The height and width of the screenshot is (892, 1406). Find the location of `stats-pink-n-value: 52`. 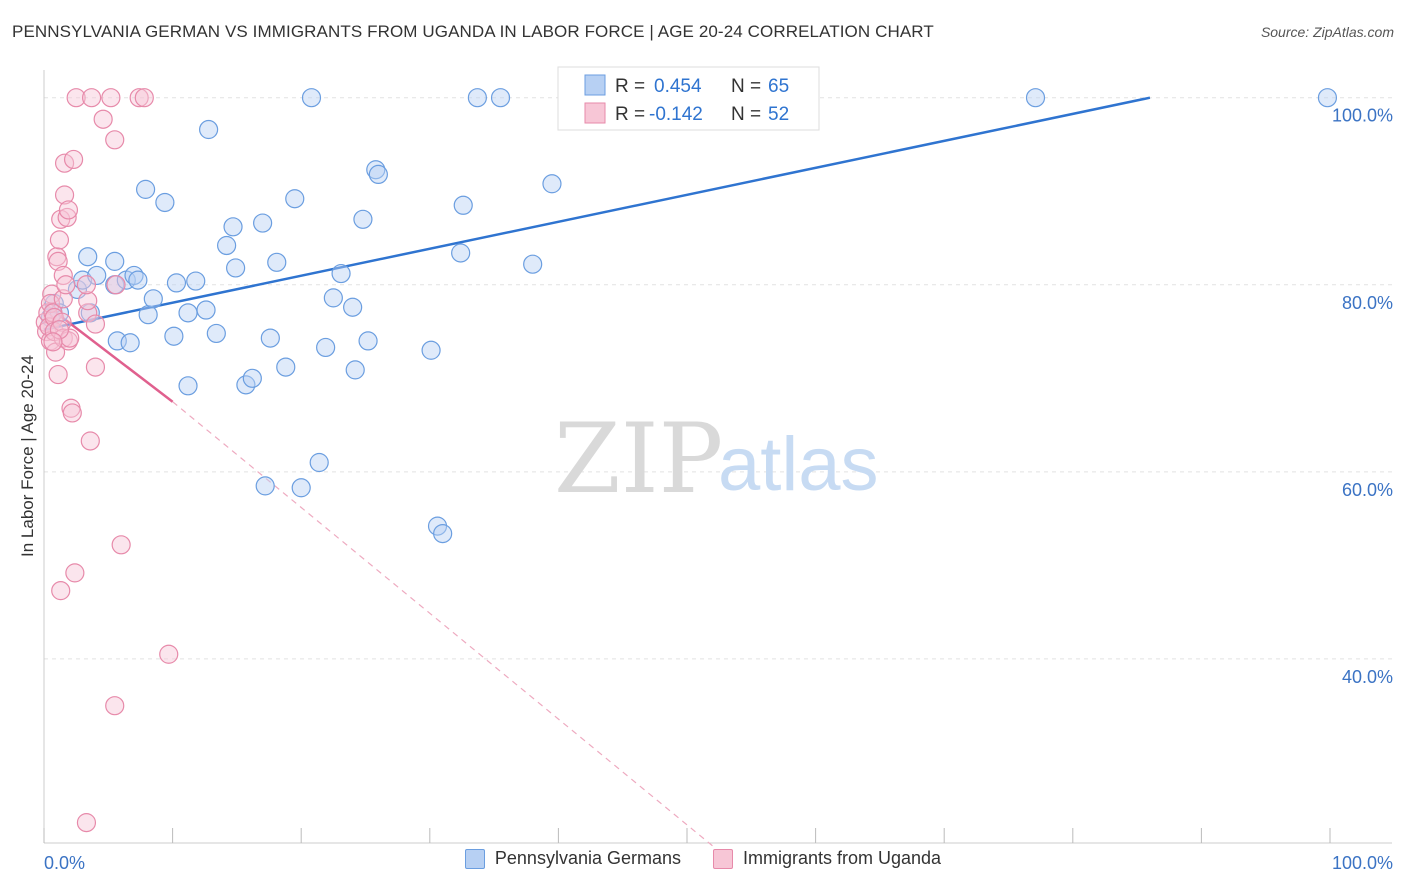

stats-pink-n-value: 52 is located at coordinates (778, 114).